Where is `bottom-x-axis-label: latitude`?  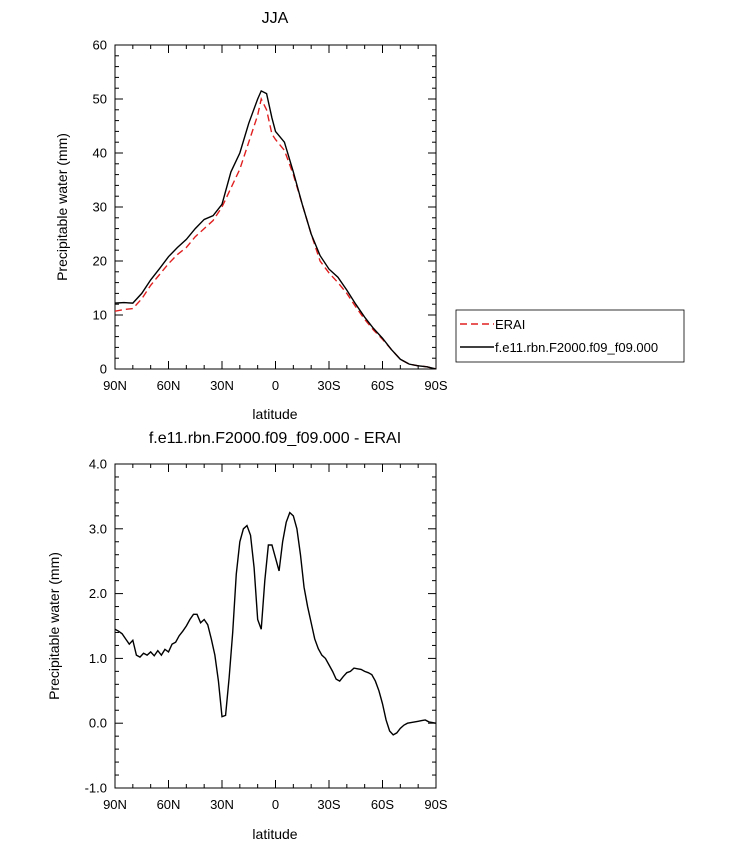
bottom-x-axis-label: latitude is located at coordinates (274, 834).